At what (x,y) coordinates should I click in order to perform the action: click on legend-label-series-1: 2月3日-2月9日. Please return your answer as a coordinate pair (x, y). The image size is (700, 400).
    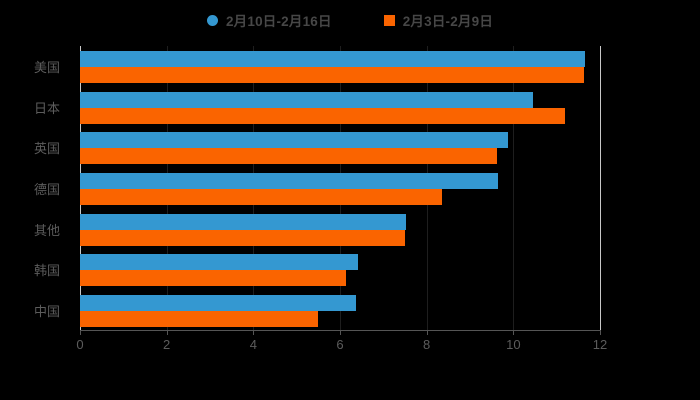
    Looking at the image, I should click on (448, 21).